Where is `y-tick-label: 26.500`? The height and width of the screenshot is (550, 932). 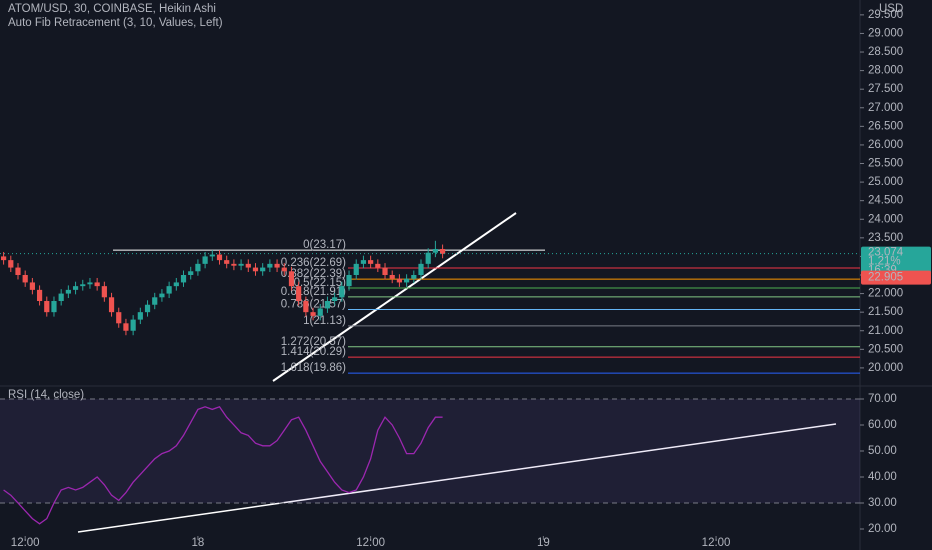 y-tick-label: 26.500 is located at coordinates (885, 126).